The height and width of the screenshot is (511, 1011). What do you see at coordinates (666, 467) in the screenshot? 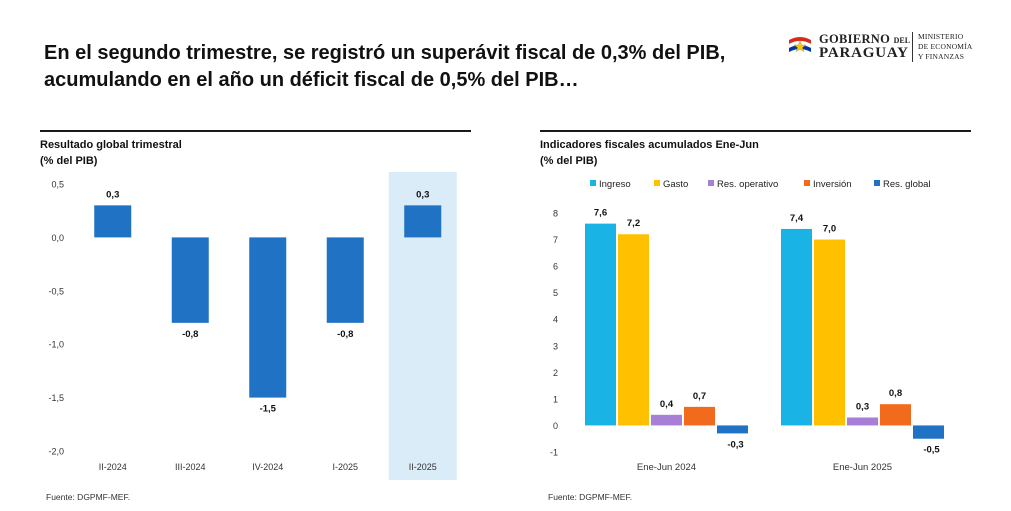
I see `x-tick-label: Ene-Jun 2024` at bounding box center [666, 467].